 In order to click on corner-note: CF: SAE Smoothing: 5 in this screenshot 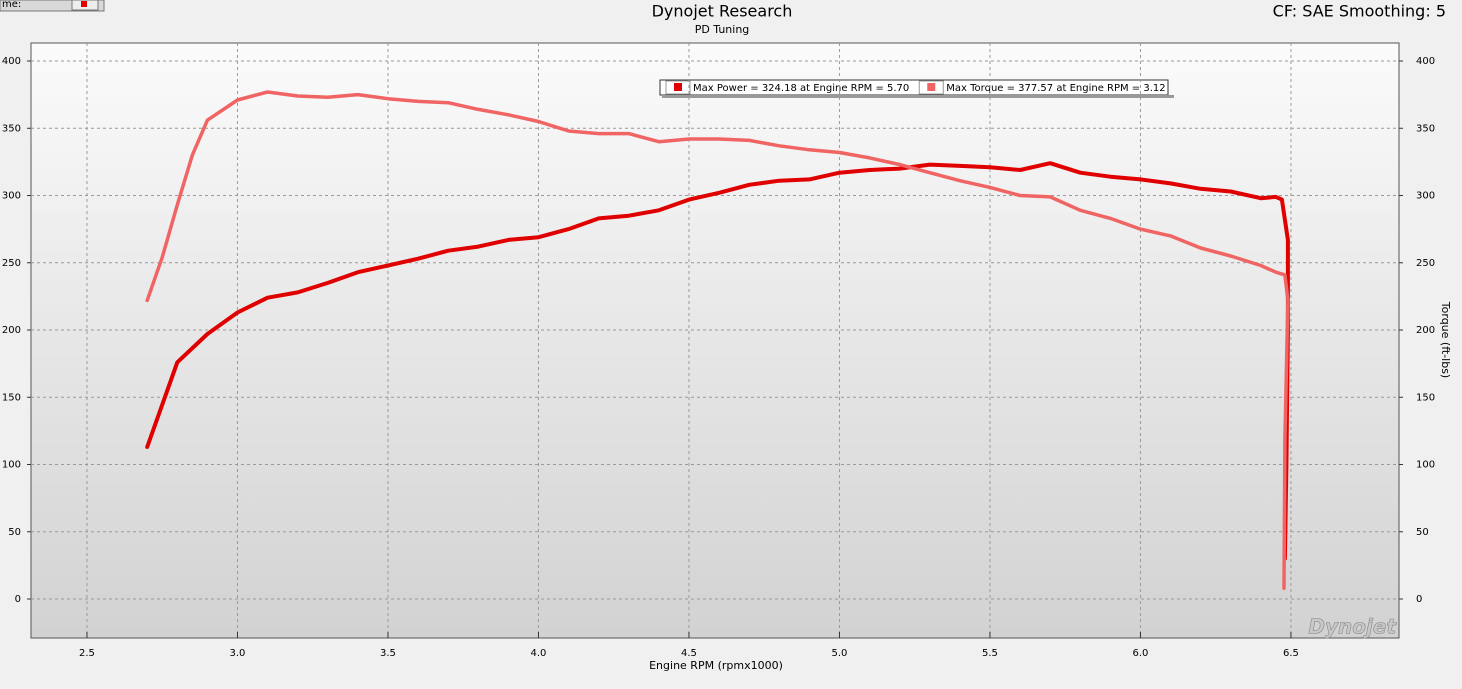, I will do `click(1359, 11)`.